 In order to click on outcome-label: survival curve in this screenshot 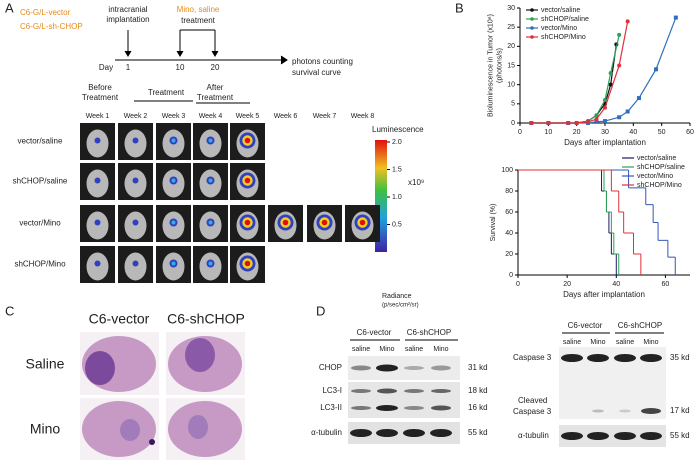, I will do `click(316, 72)`.